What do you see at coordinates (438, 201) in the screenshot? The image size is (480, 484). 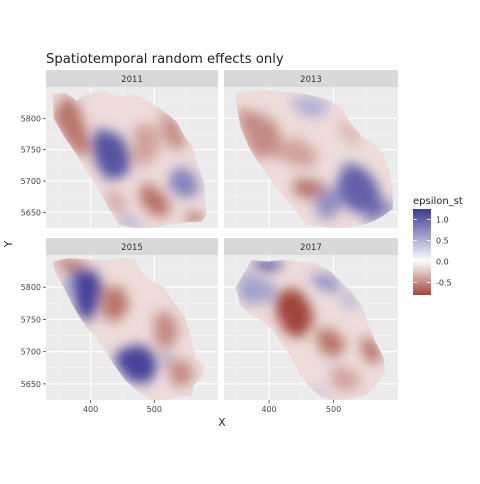 I see `legend-title: epsilon_st` at bounding box center [438, 201].